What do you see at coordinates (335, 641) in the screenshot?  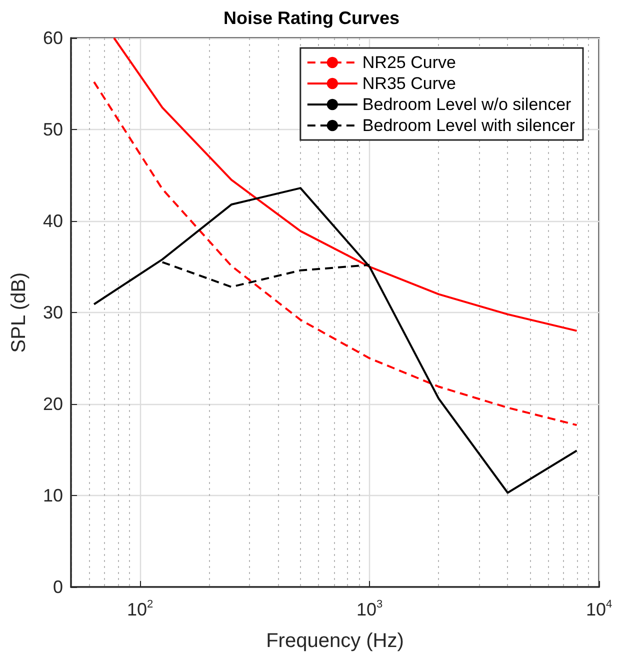 I see `x-axis-title: Frequency (Hz)` at bounding box center [335, 641].